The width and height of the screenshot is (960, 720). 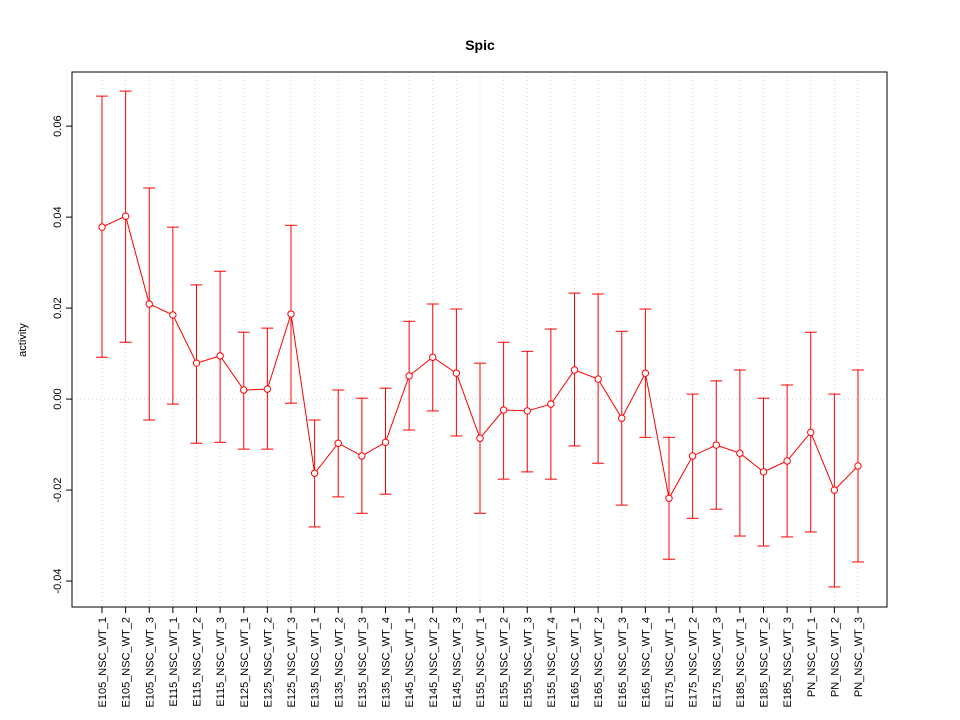 I want to click on y-tick-label: 0.06, so click(x=58, y=125).